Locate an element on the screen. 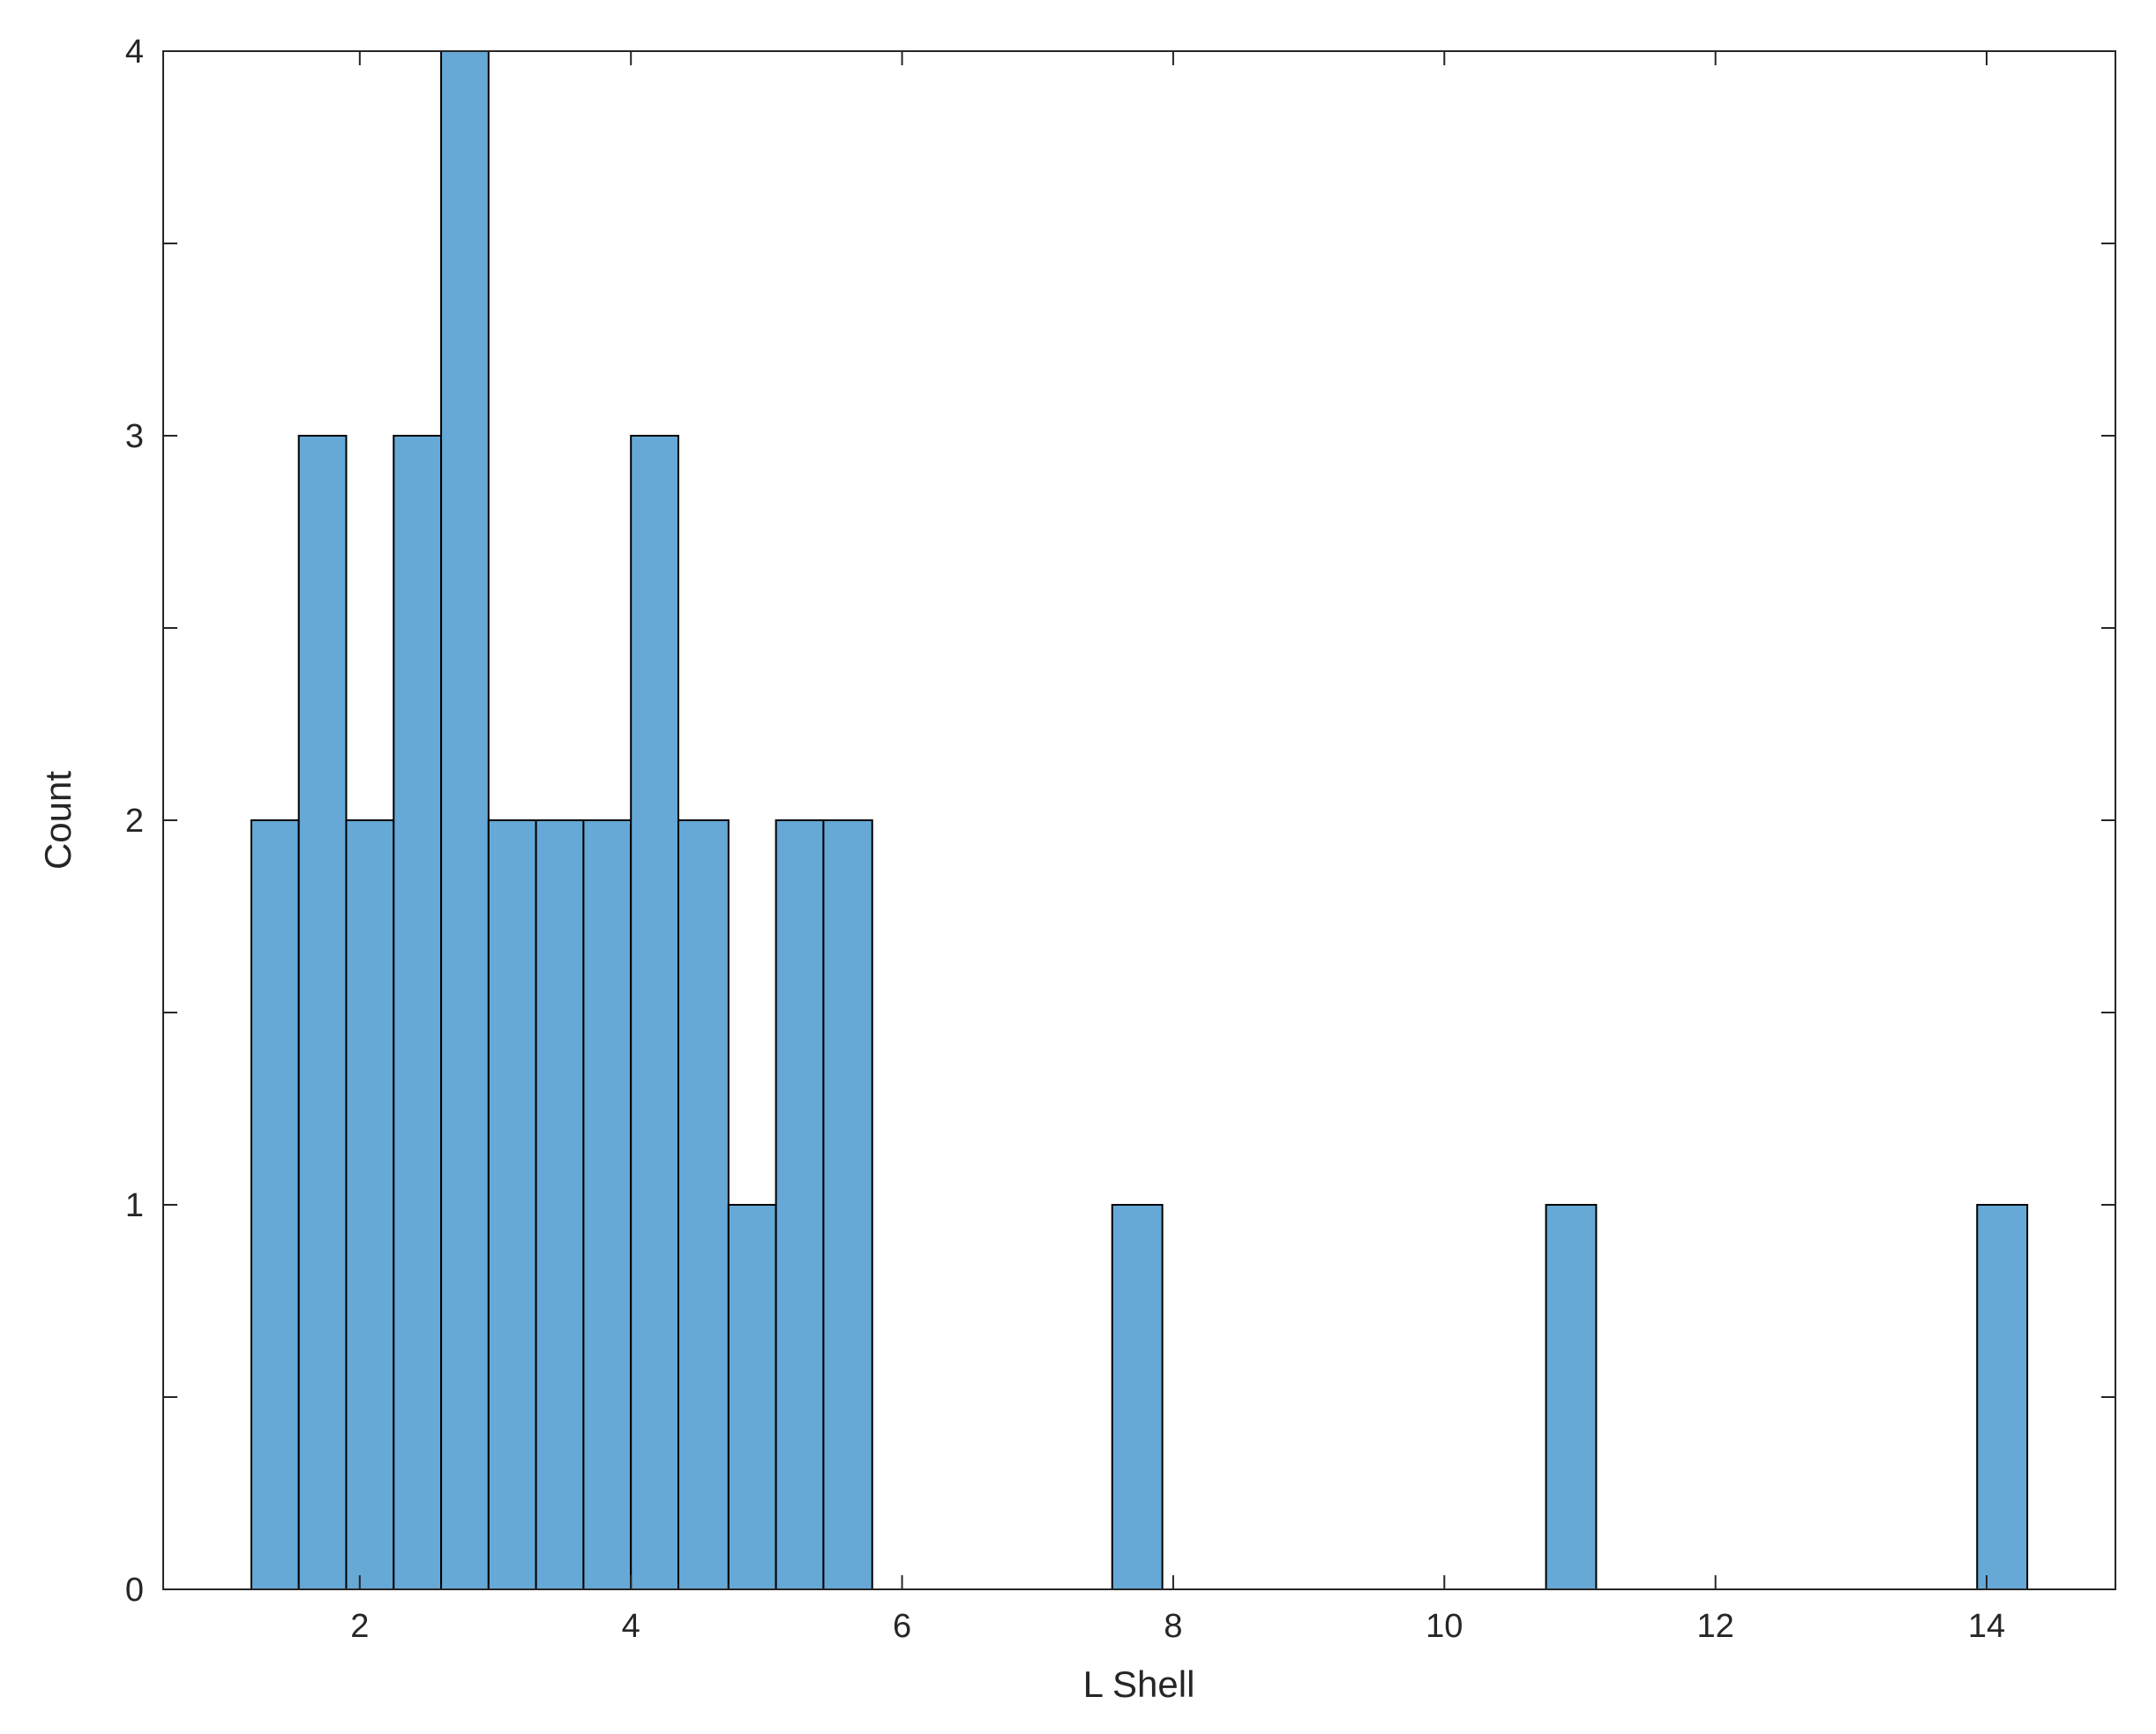  x-tick-label: 4 is located at coordinates (631, 1626).